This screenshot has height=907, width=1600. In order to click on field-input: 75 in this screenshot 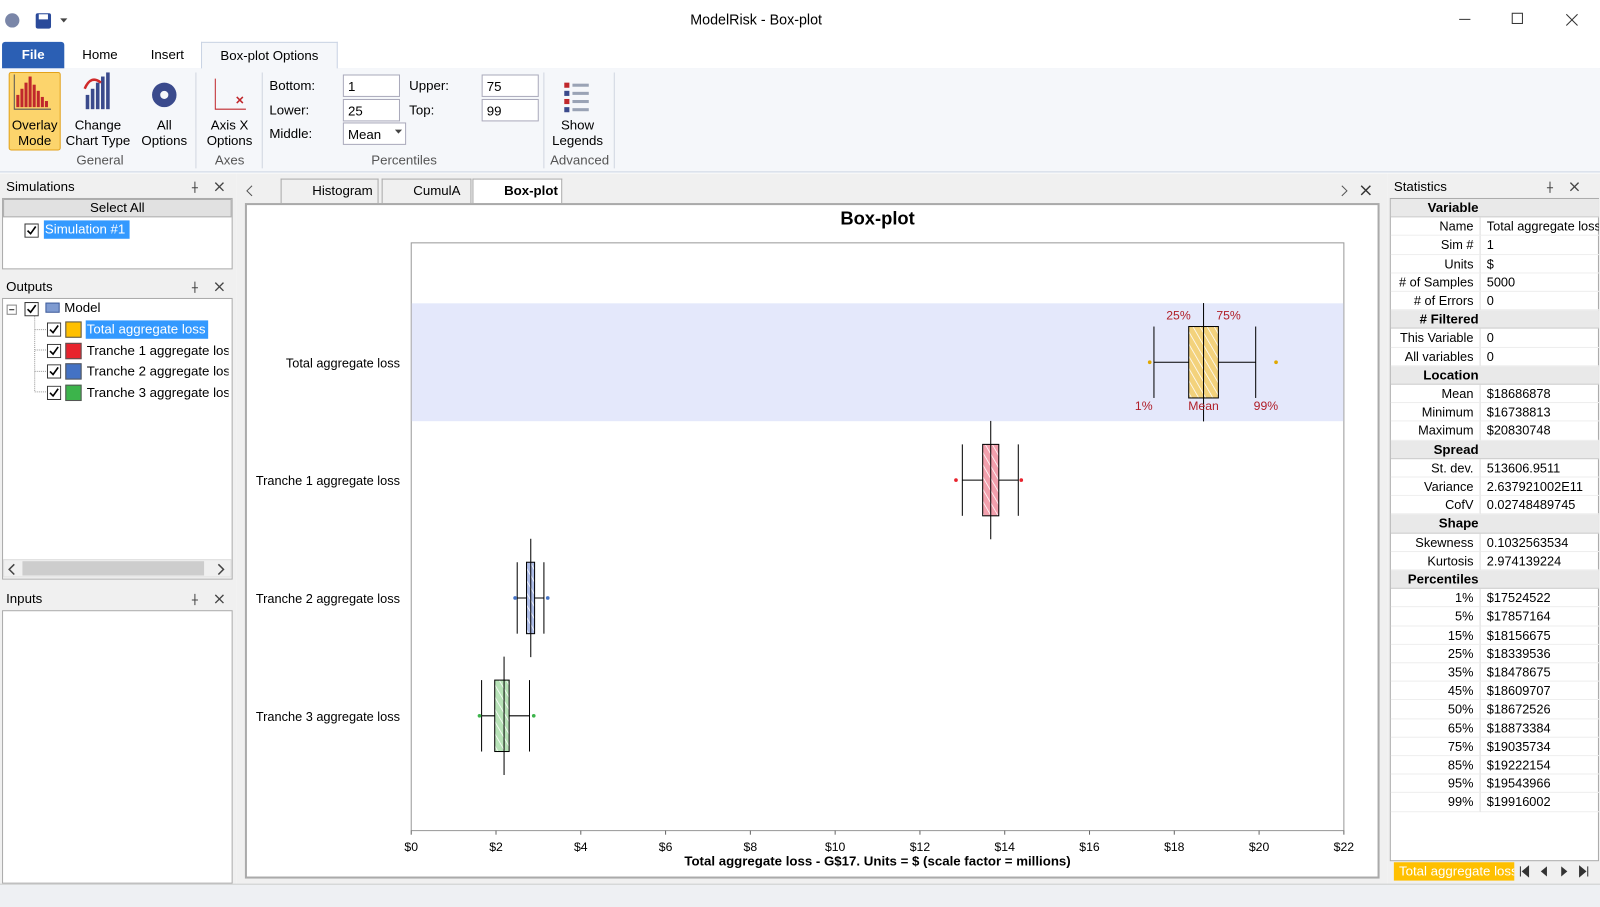, I will do `click(510, 85)`.